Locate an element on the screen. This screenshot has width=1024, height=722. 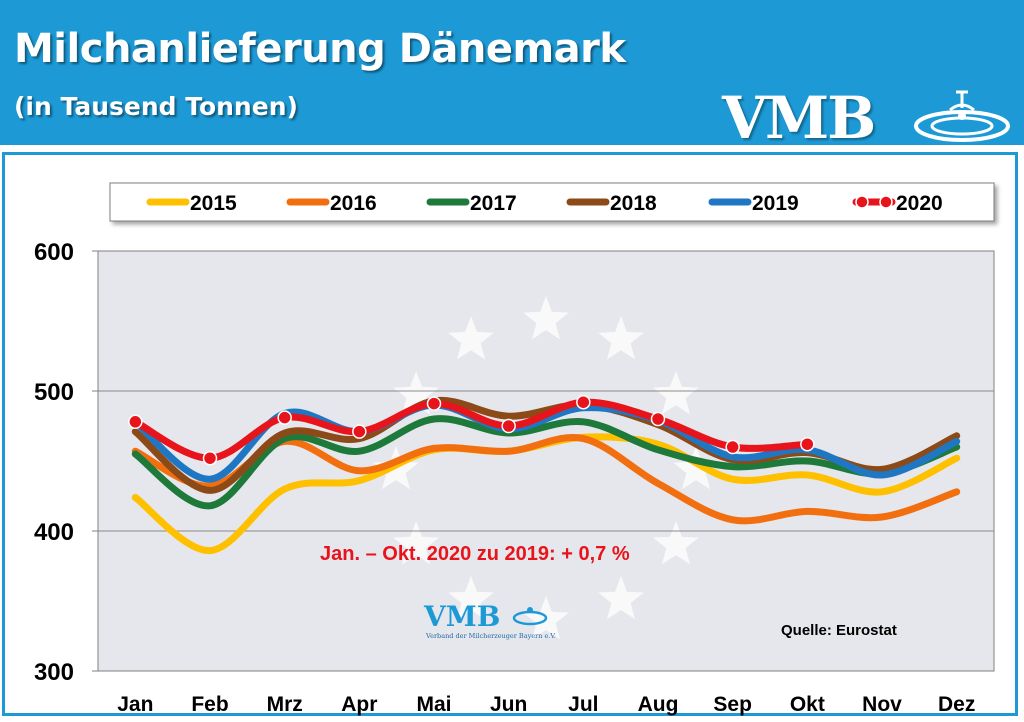
legend-label-2020: 2020 is located at coordinates (919, 203).